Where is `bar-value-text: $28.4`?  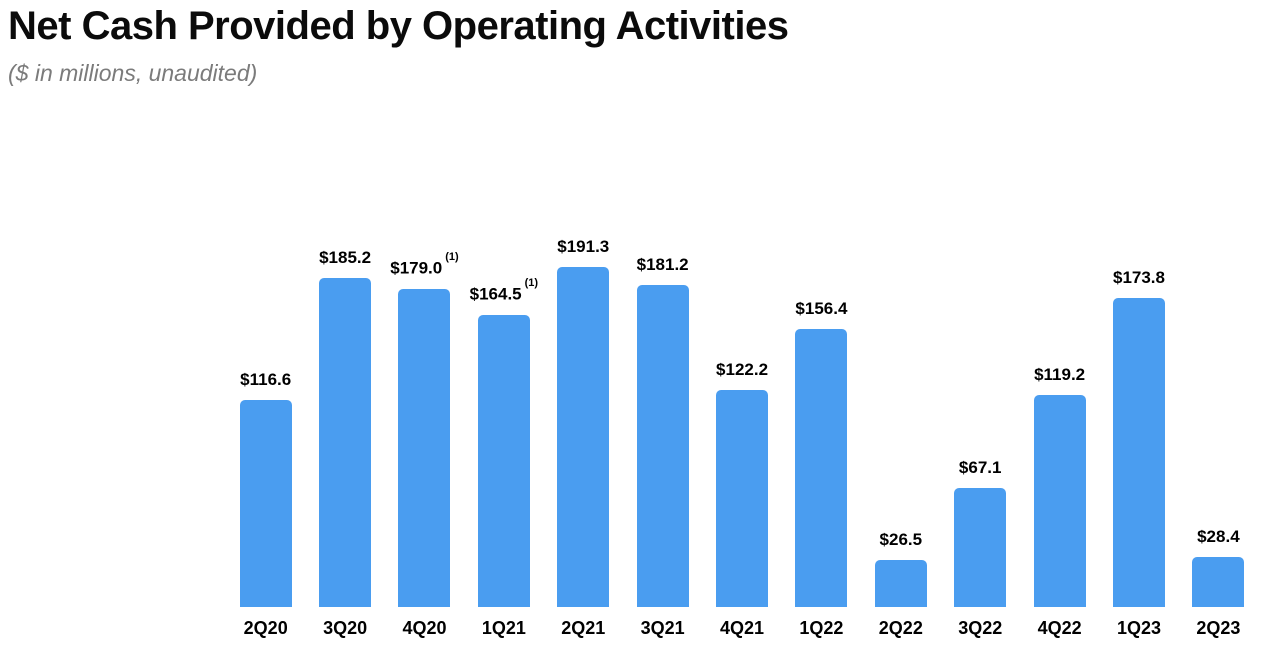 bar-value-text: $28.4 is located at coordinates (1218, 536).